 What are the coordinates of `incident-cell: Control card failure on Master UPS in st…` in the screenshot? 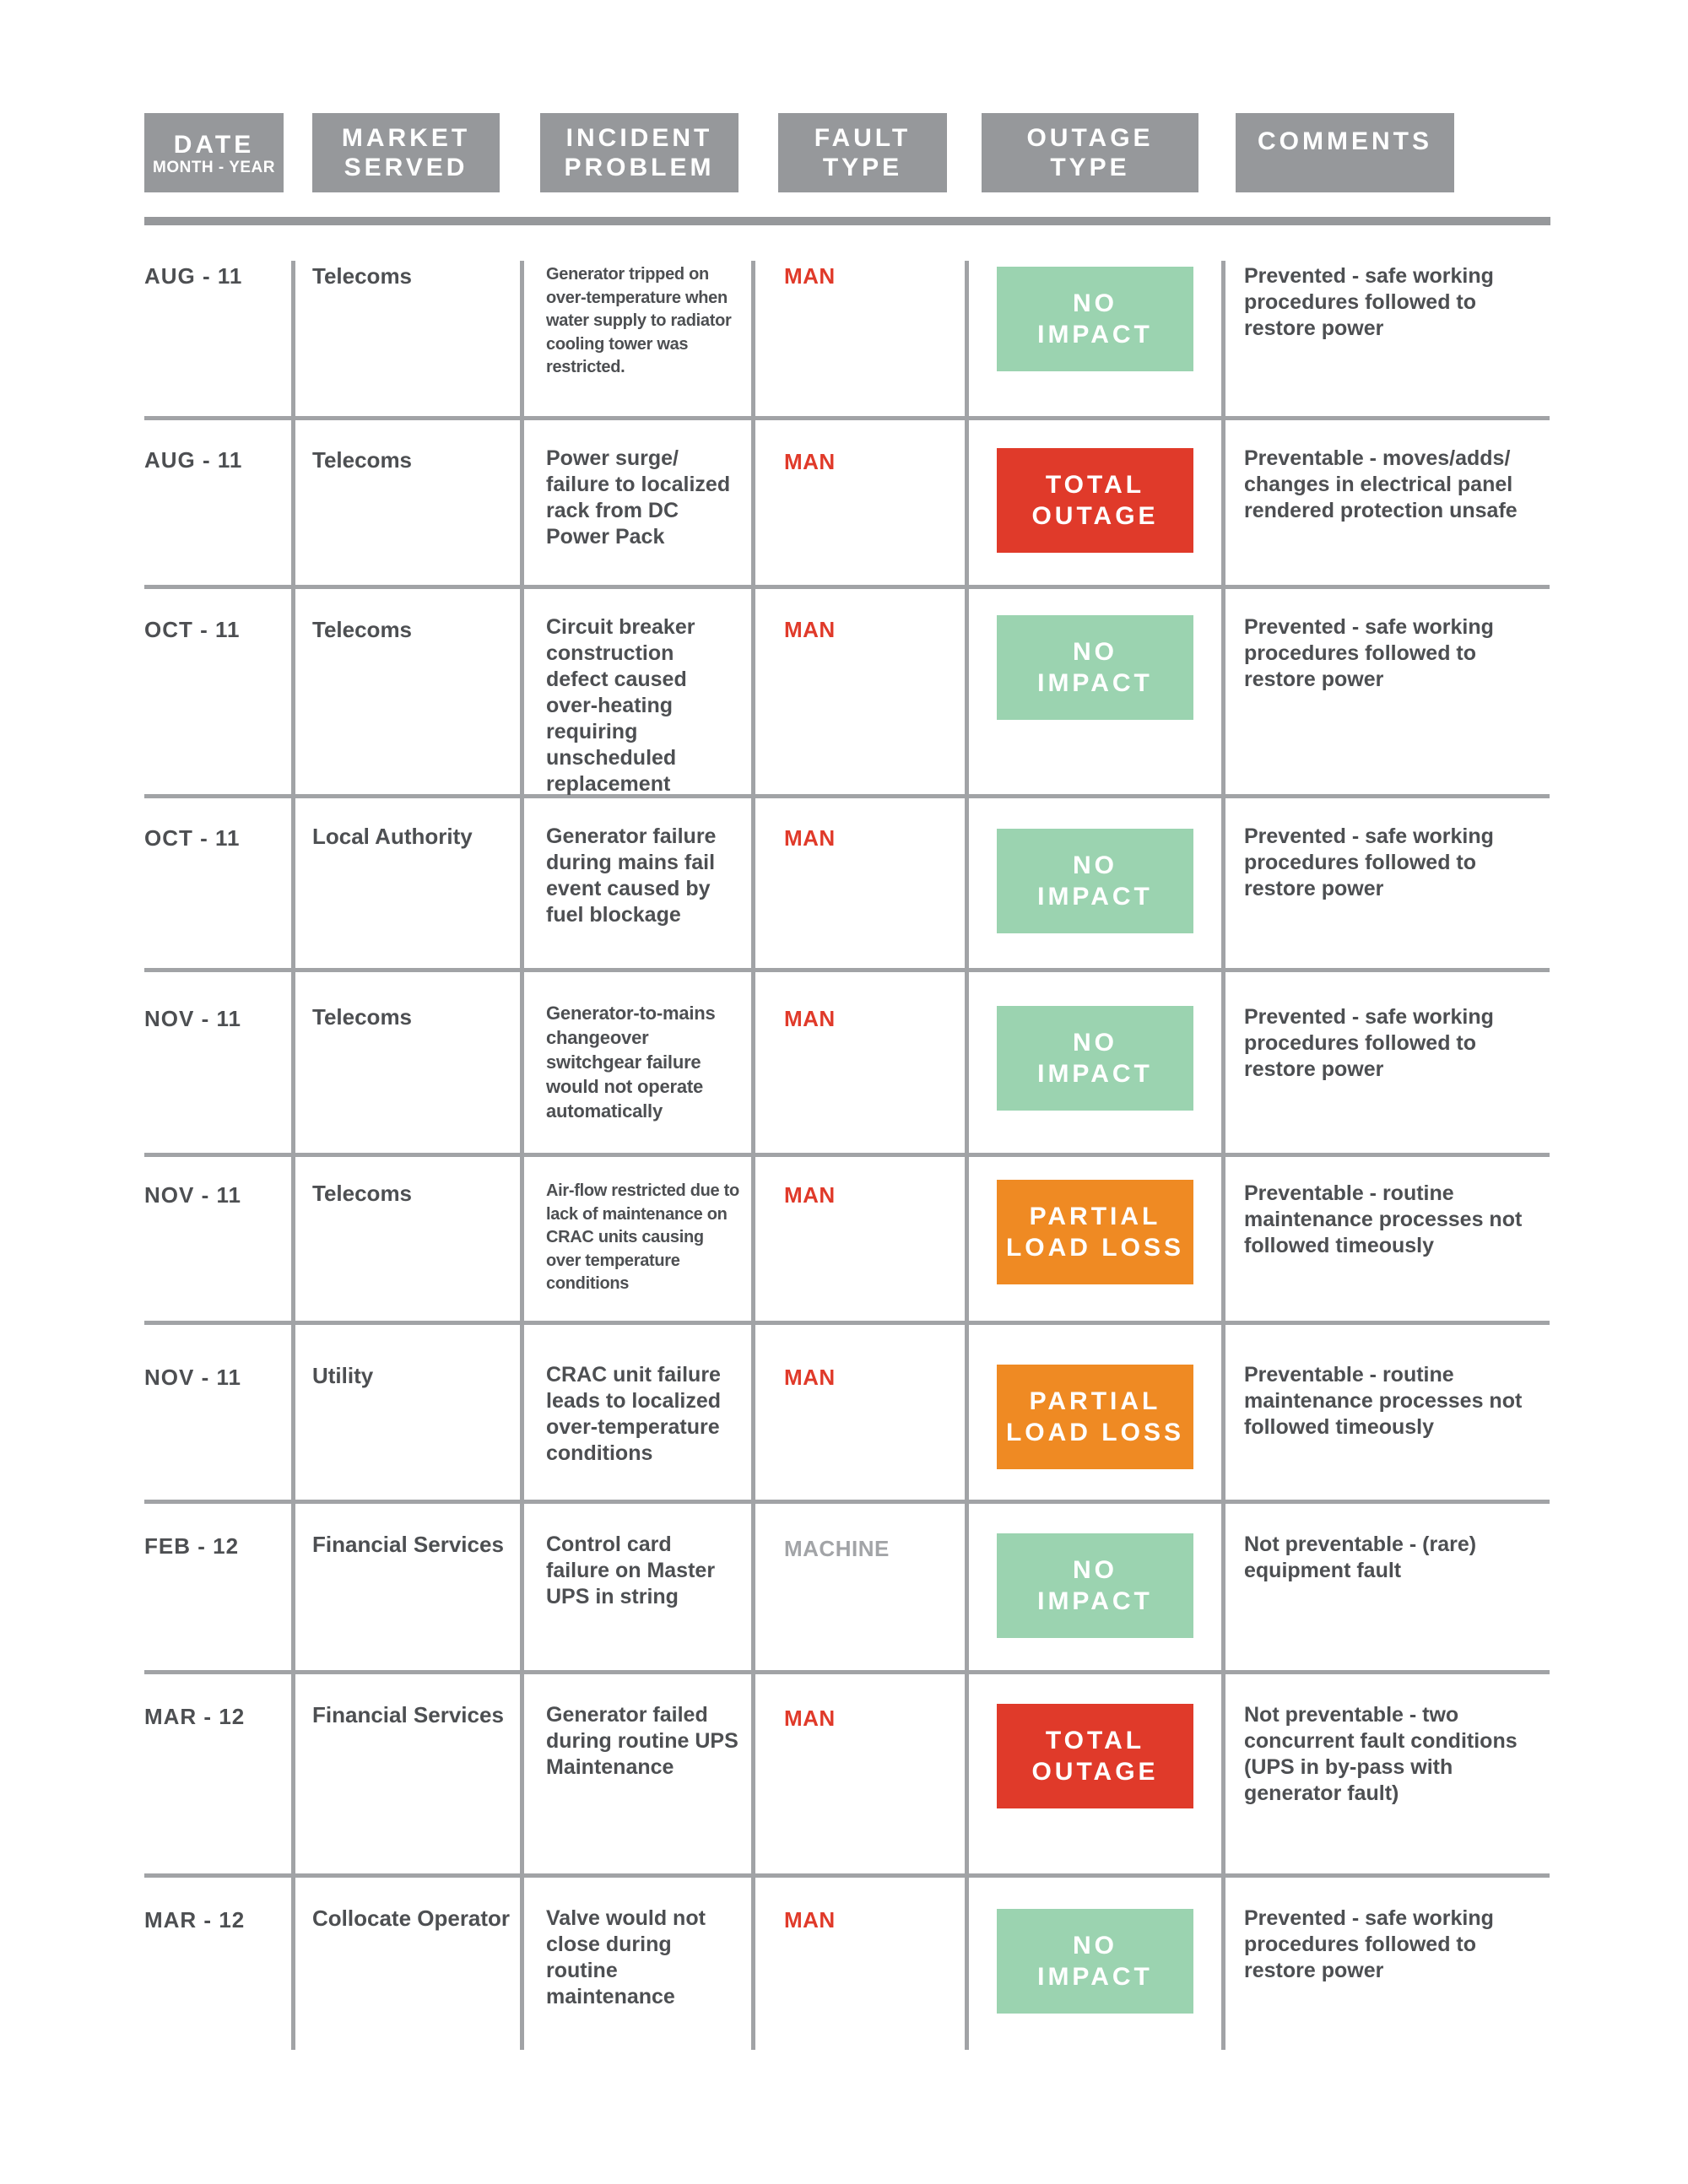 It's located at (631, 1570).